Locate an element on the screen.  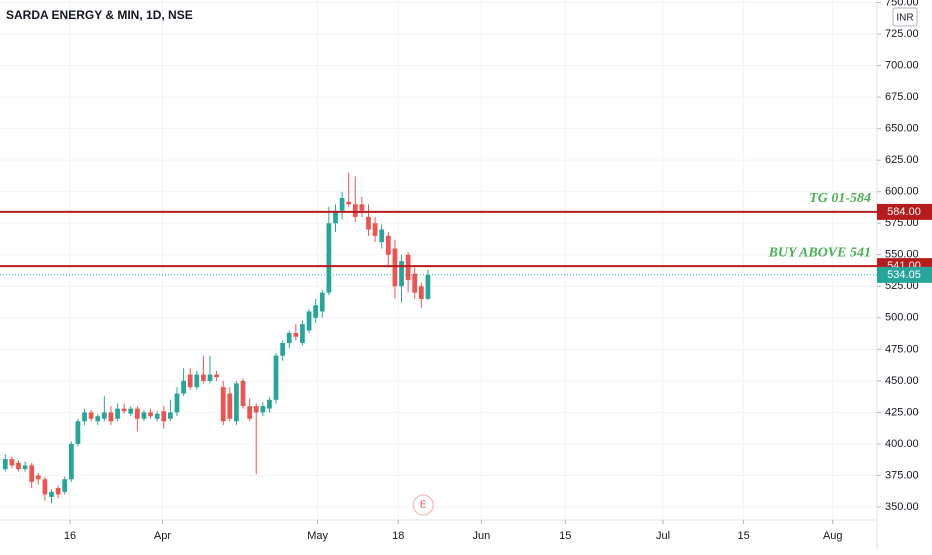
last-price-box is located at coordinates (904, 274).